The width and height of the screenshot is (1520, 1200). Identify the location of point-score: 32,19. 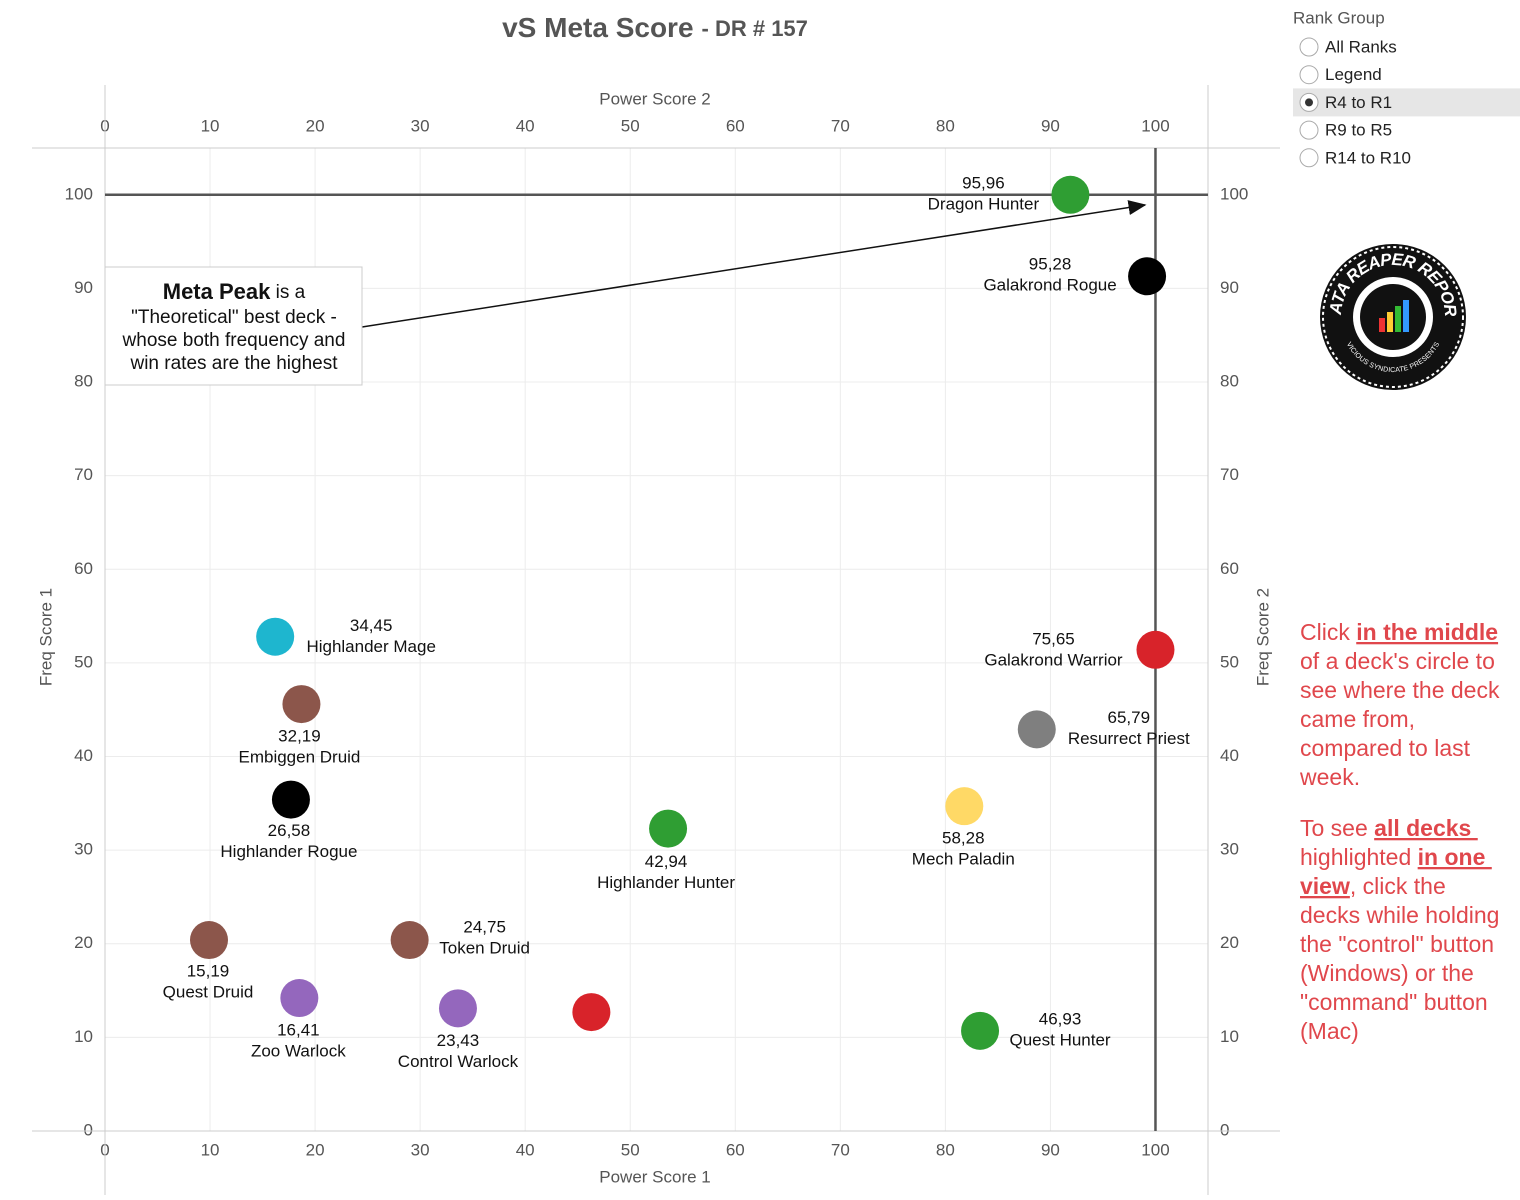
(299, 736).